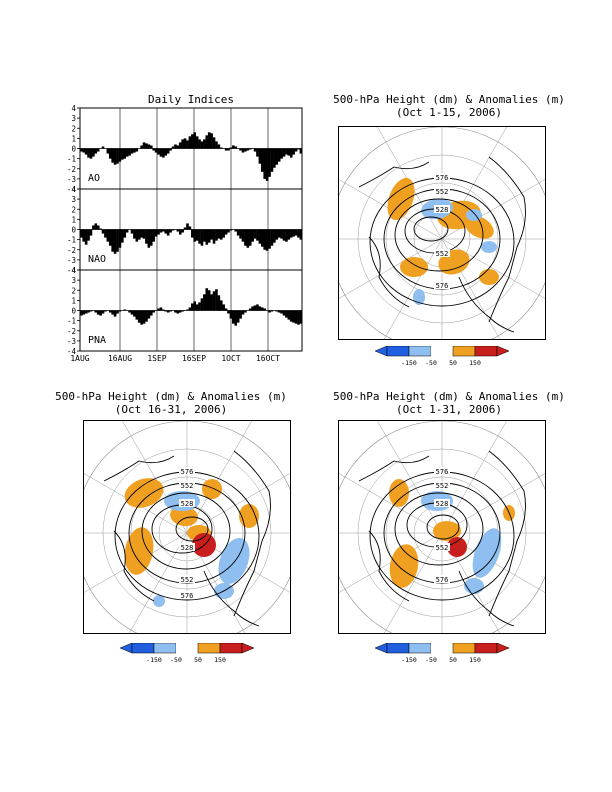  Describe the element at coordinates (442, 233) in the screenshot. I see `map1-polar-plot: 576 552 528 552 576` at that location.